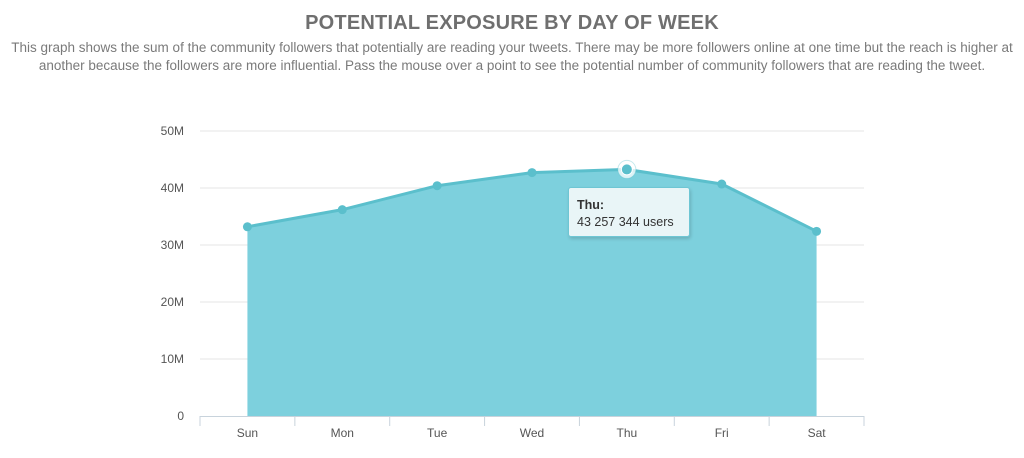  Describe the element at coordinates (172, 359) in the screenshot. I see `y-tick-label: 10M` at that location.